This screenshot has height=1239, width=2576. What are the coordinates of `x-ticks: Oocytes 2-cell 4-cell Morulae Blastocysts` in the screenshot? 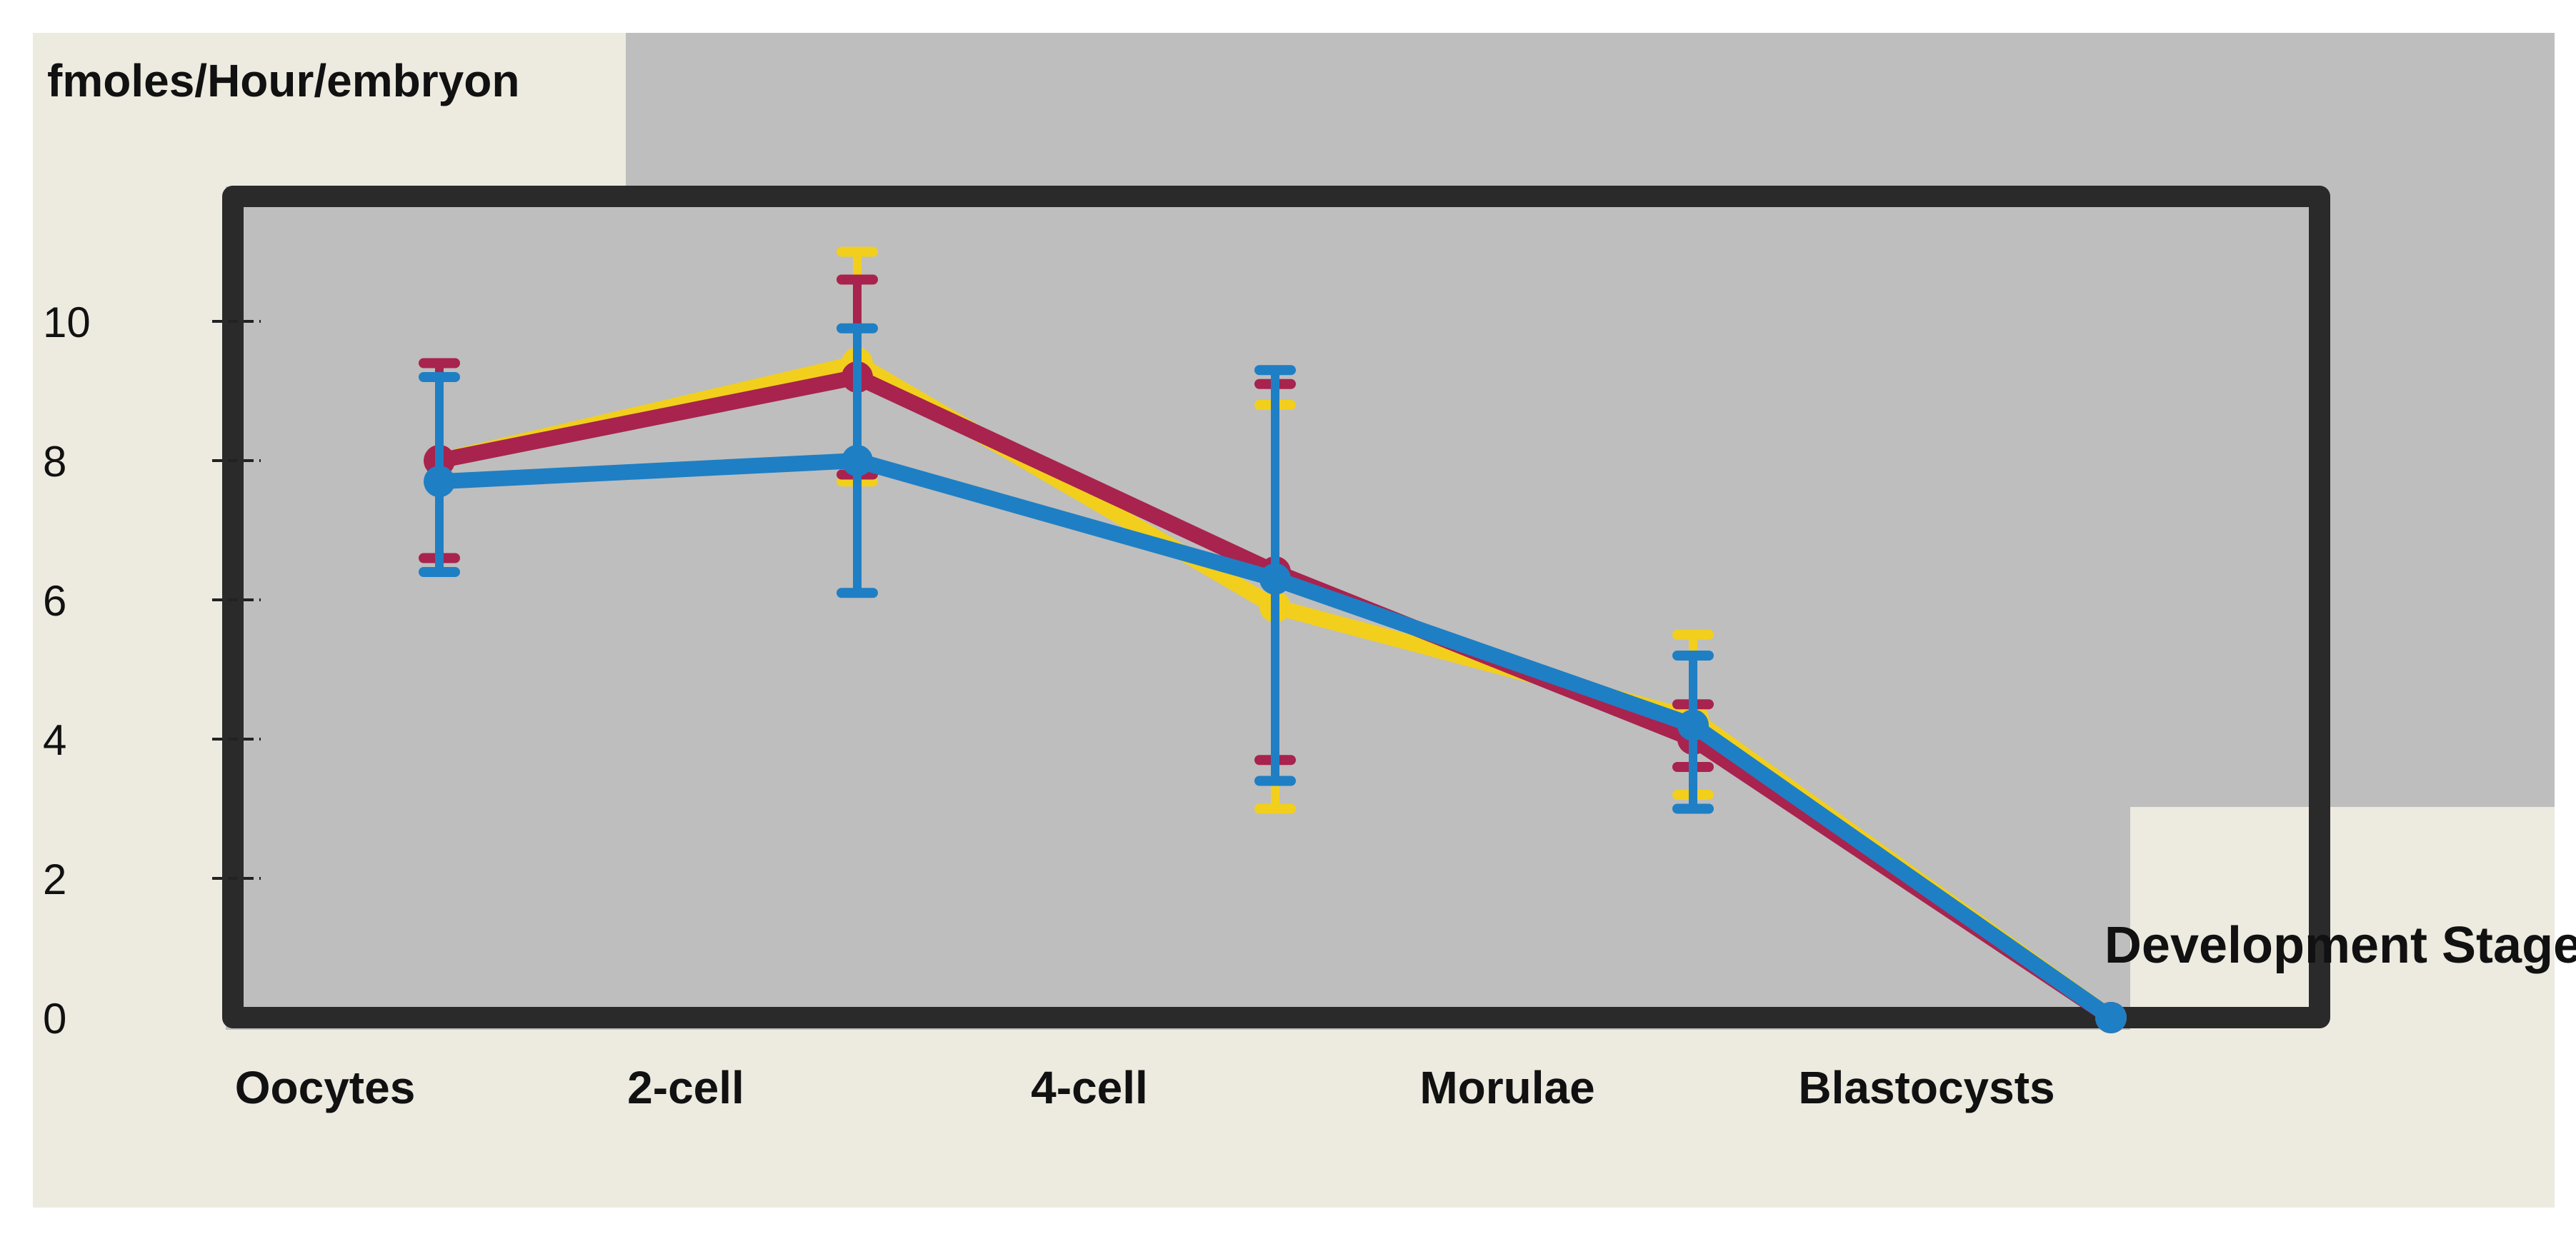 It's located at (1145, 1087).